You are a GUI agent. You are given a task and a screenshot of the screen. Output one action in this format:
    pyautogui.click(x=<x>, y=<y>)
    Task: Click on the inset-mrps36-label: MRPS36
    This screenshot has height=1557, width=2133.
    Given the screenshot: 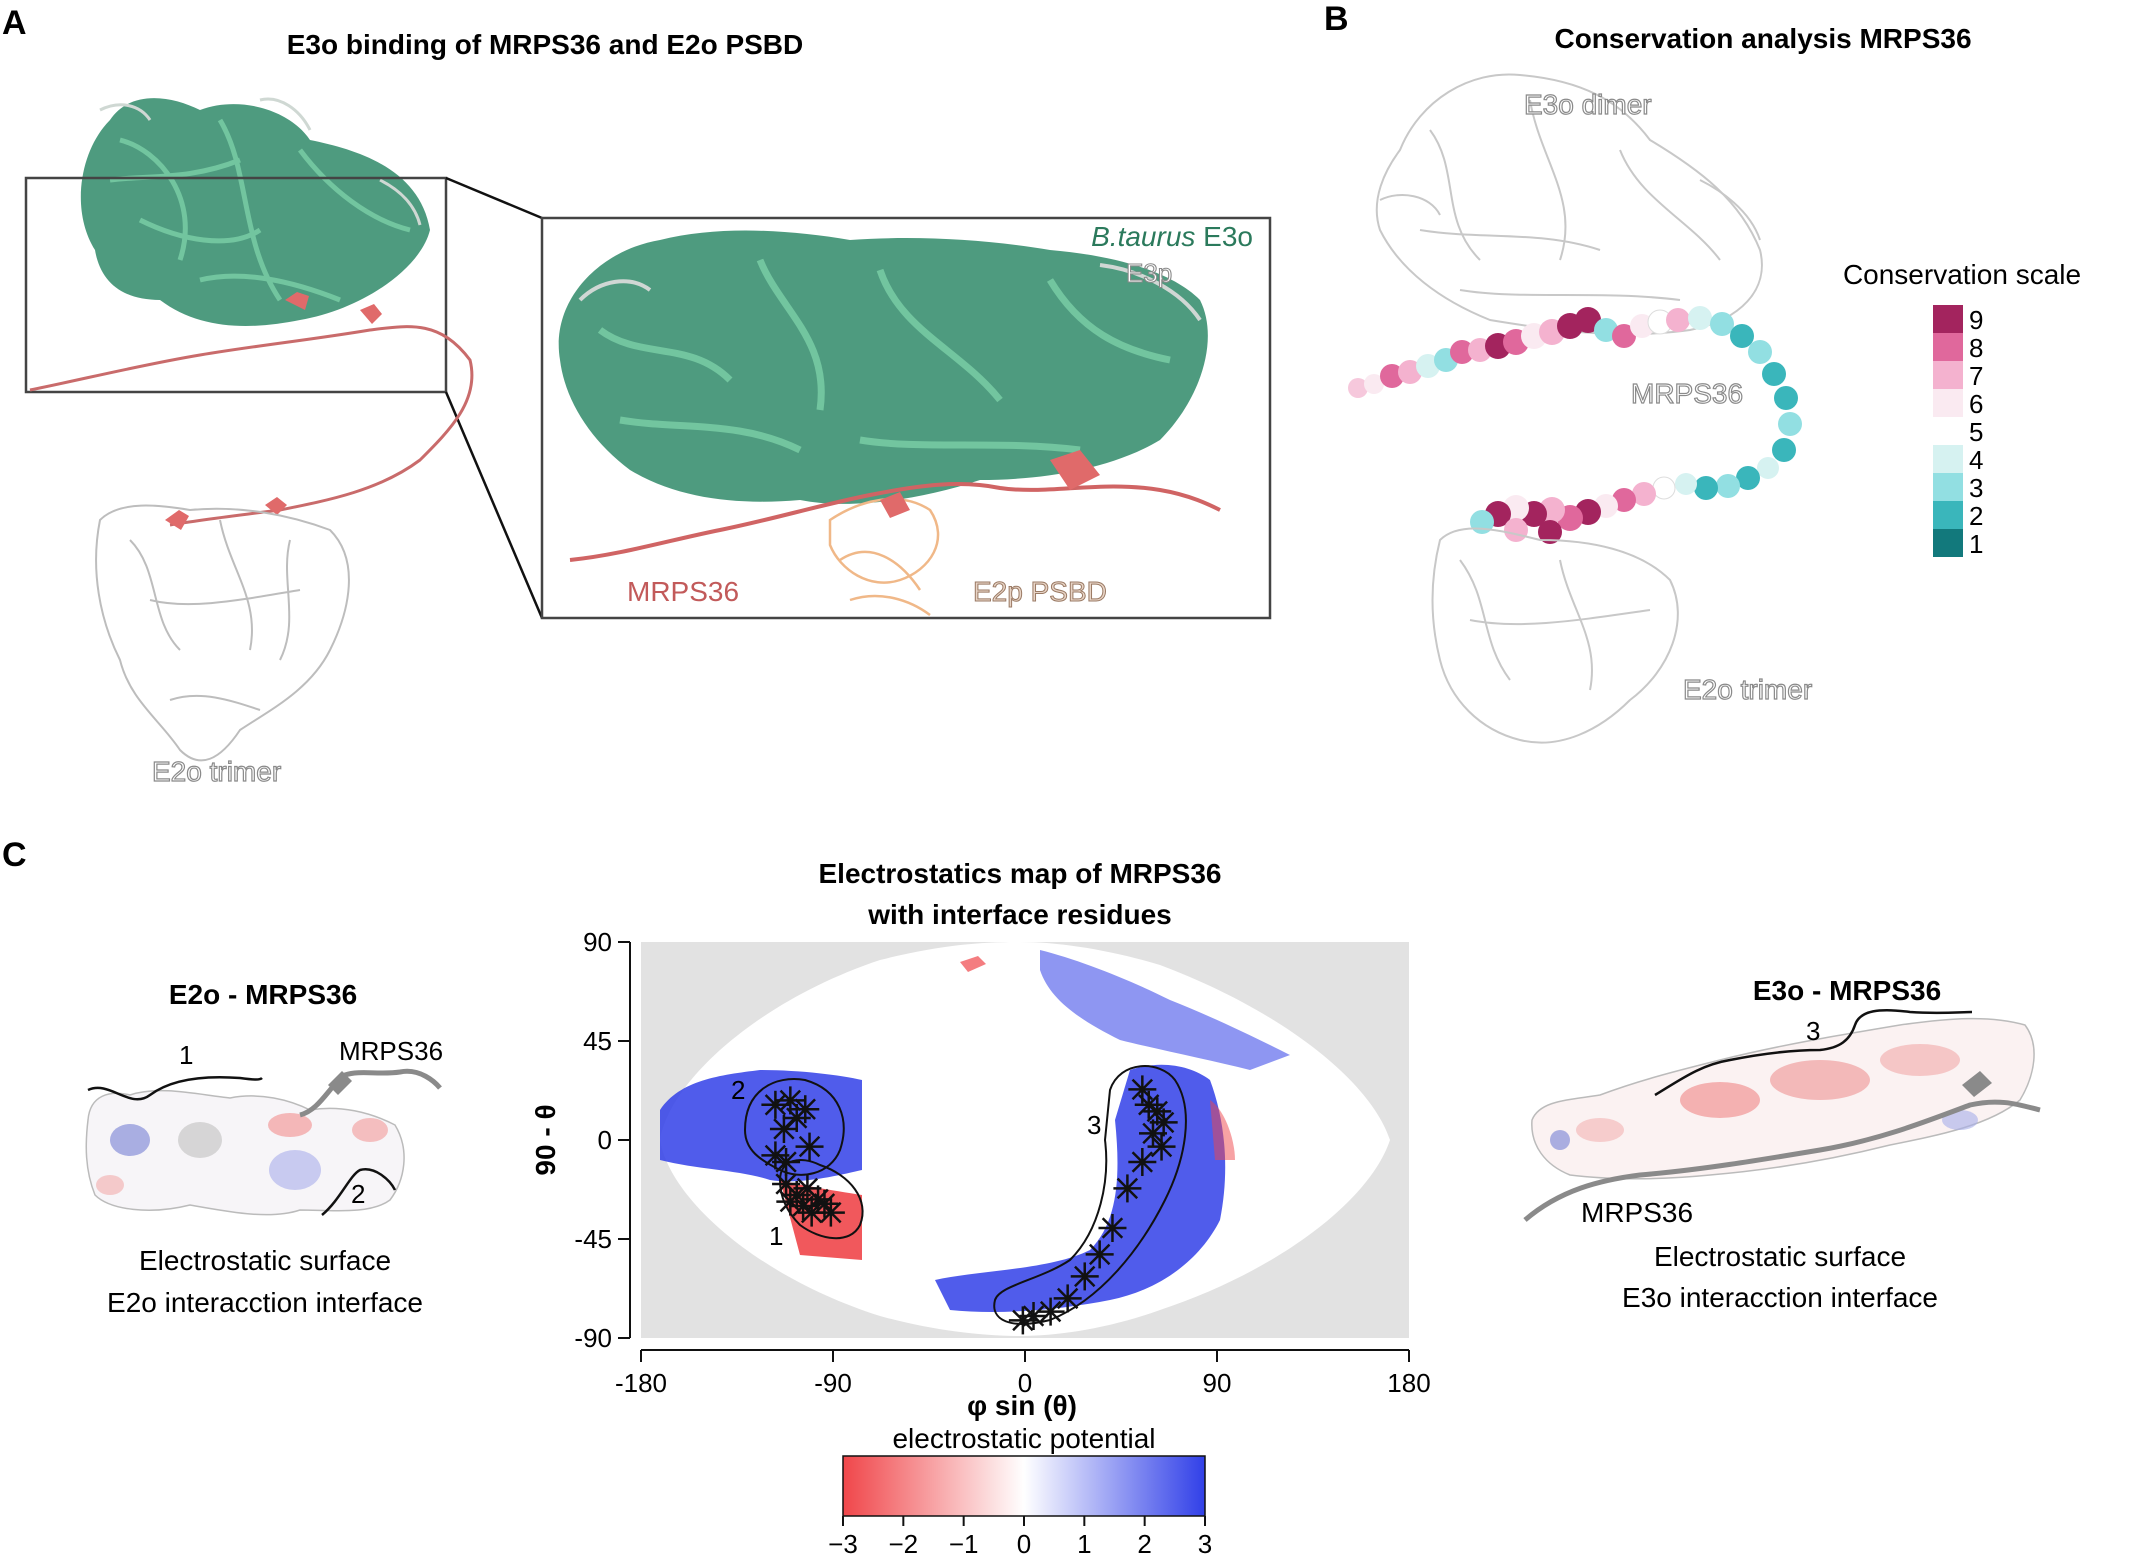 What is the action you would take?
    pyautogui.click(x=683, y=591)
    